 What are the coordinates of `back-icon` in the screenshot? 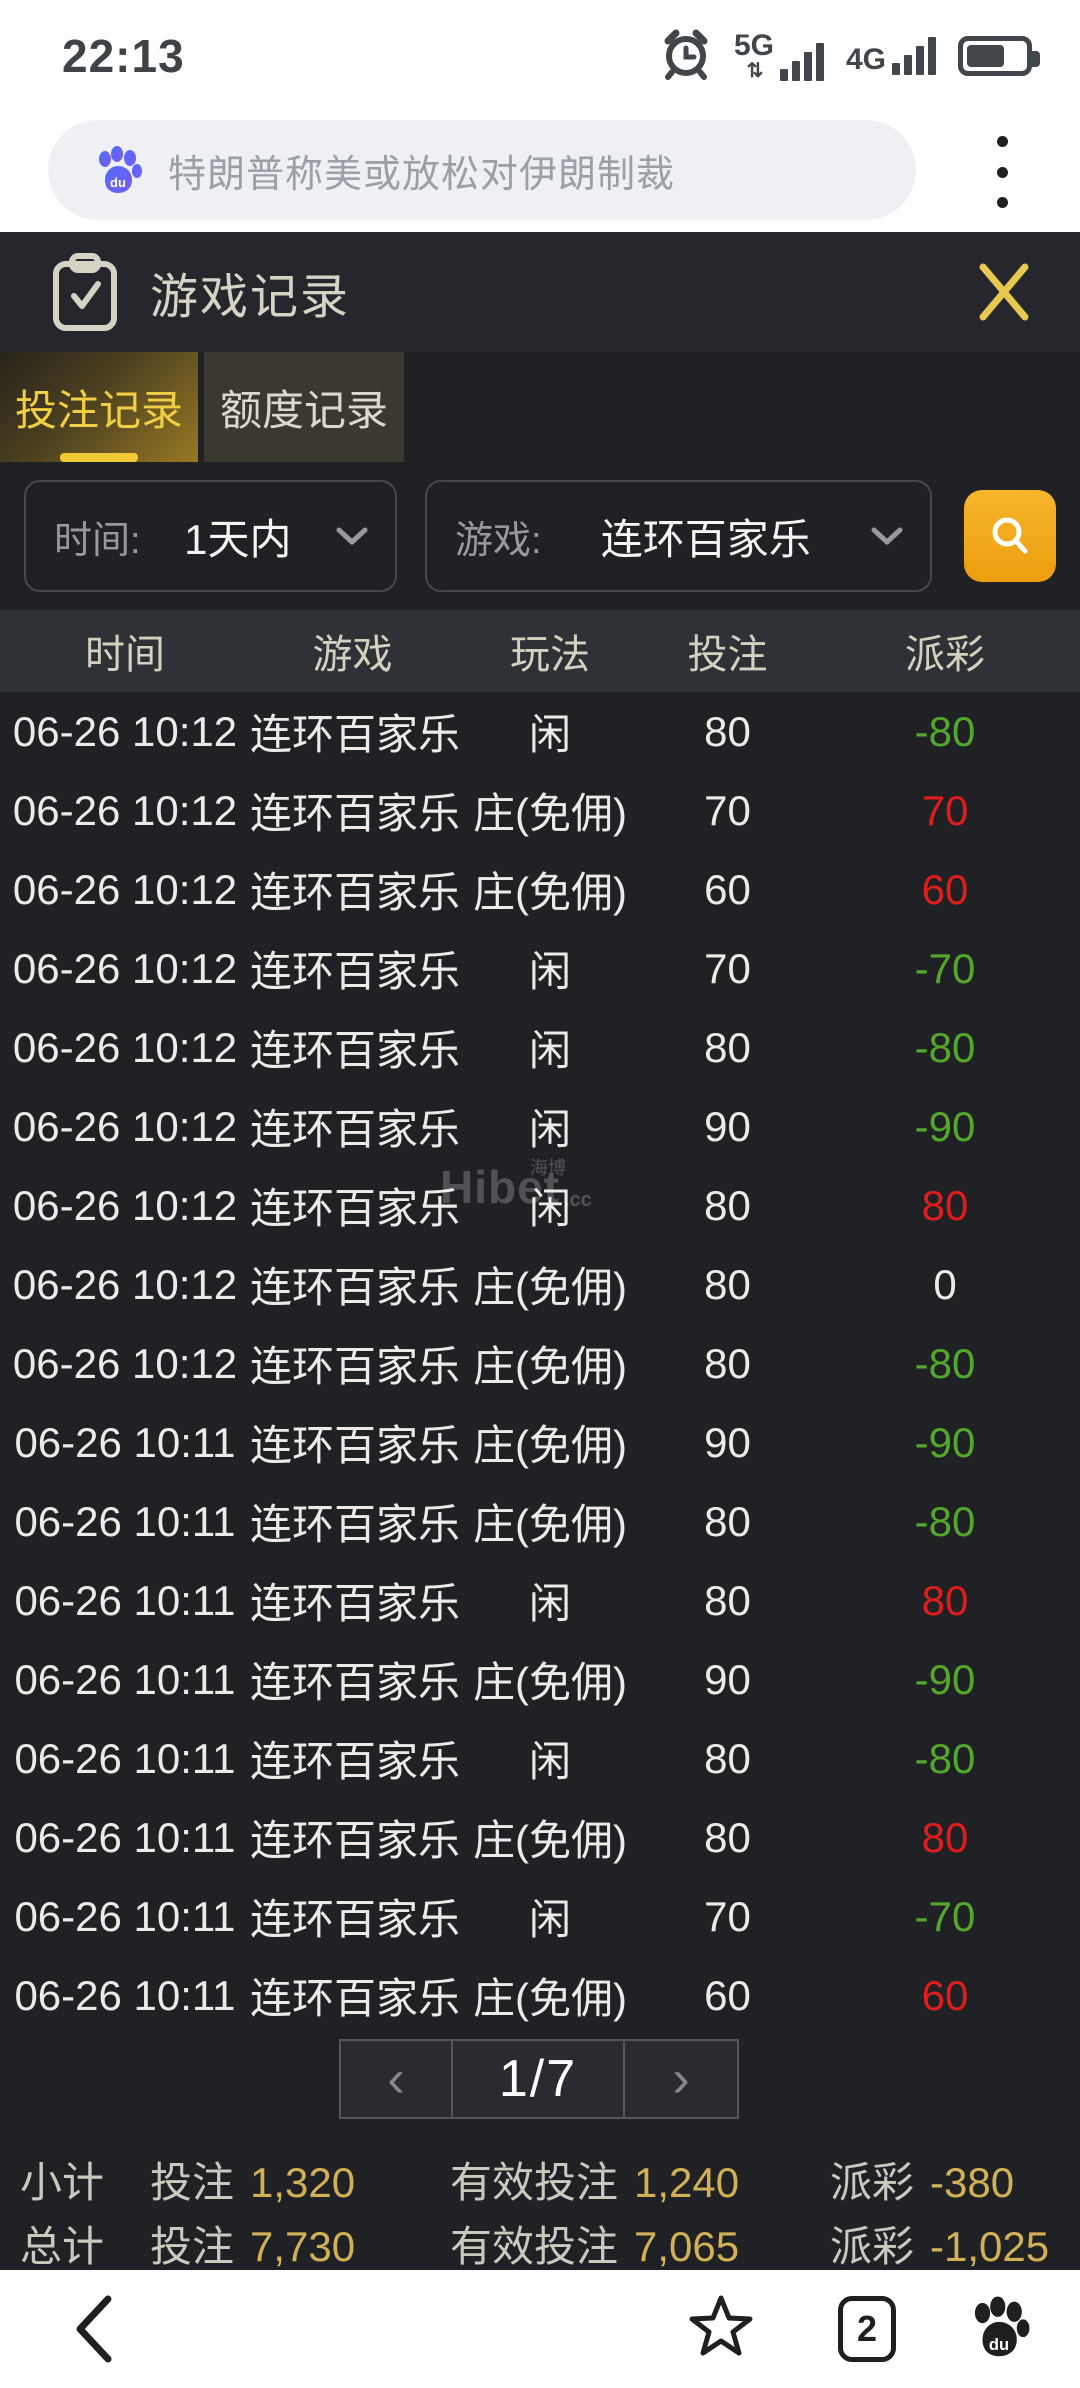 It's located at (93, 2329).